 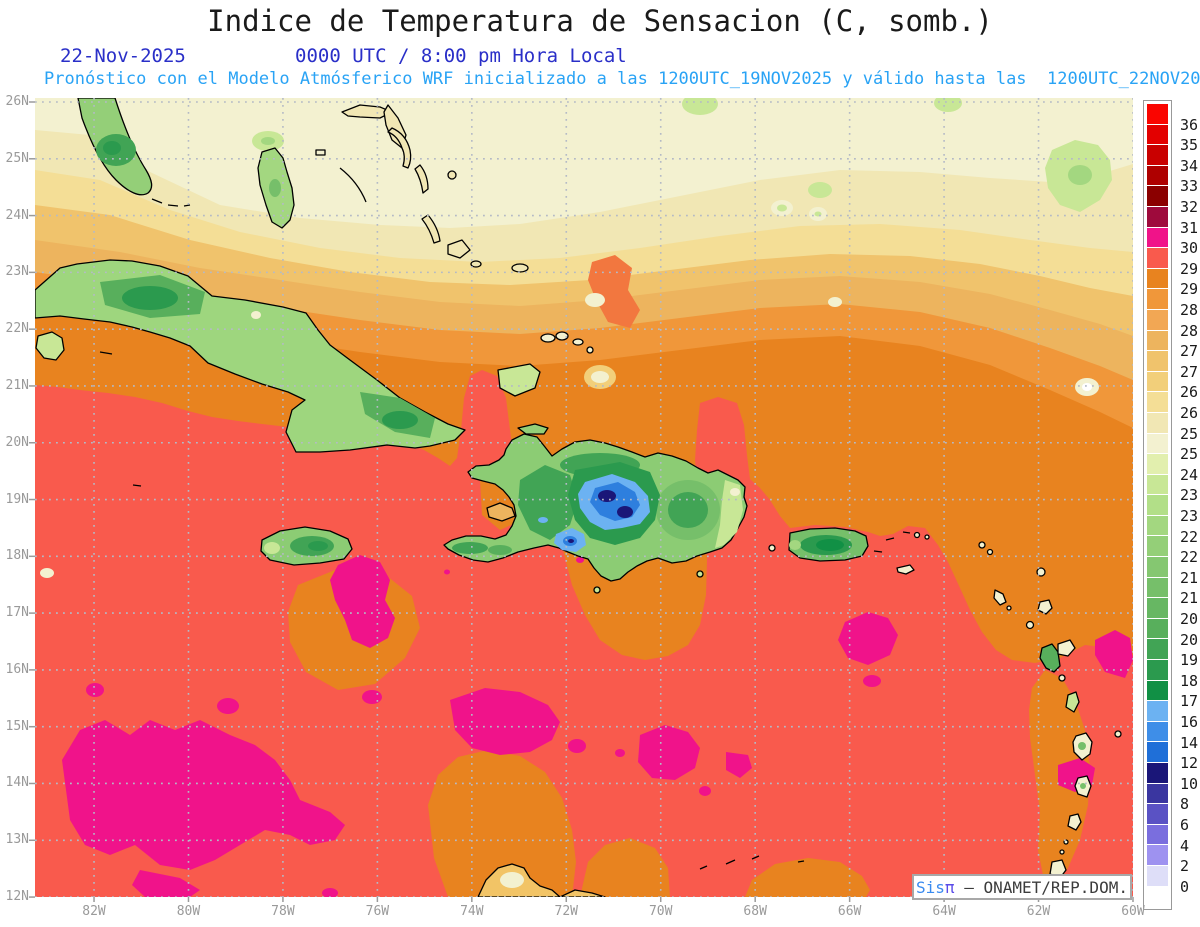 I want to click on valid-date-label: 22-Nov-2025, so click(x=123, y=56).